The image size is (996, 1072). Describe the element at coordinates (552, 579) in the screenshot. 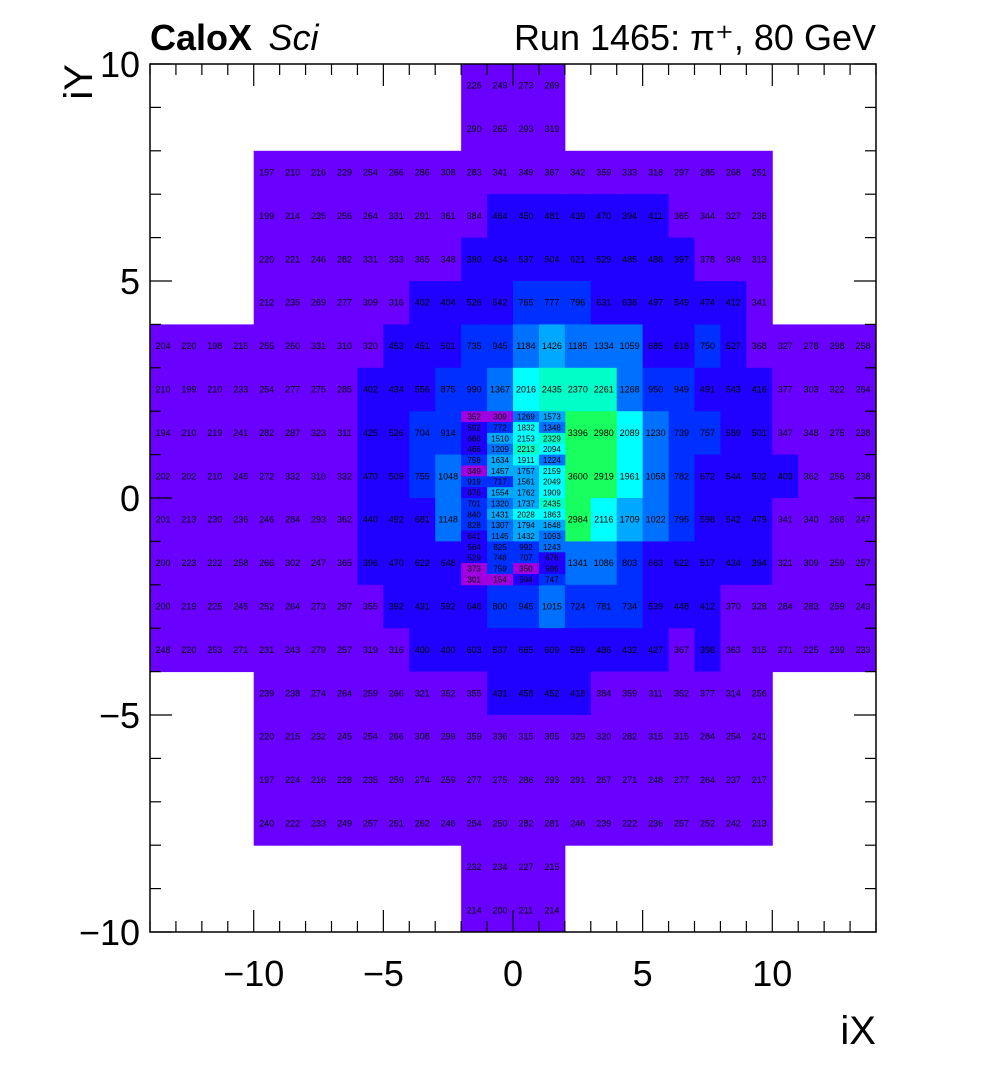

I see `fine-cell-value-label: 747` at that location.